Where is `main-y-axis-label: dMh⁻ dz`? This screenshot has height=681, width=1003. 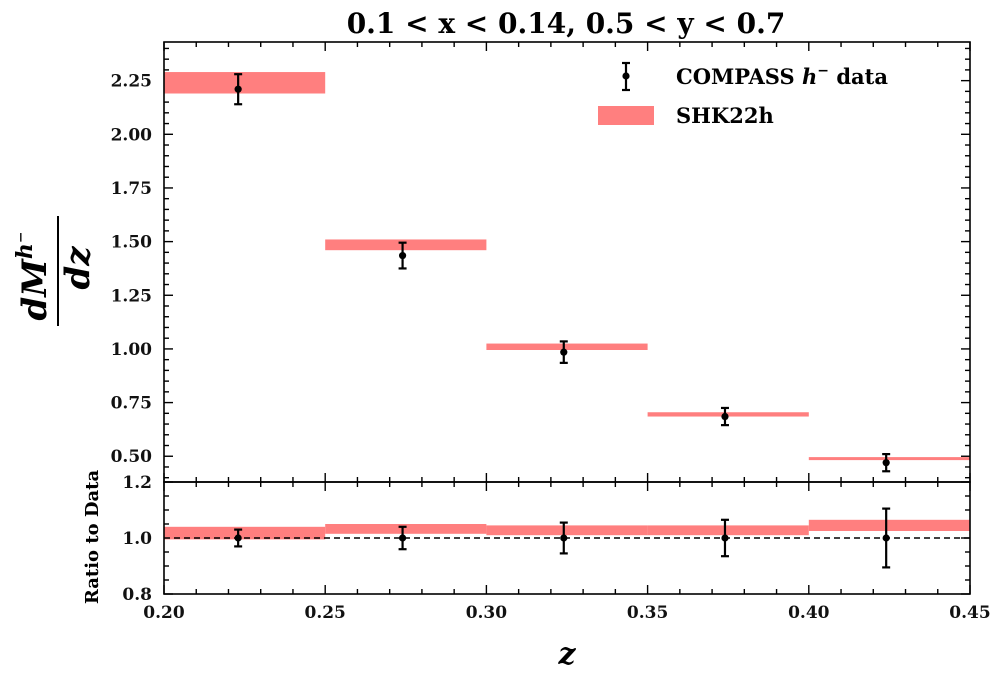
main-y-axis-label: dMh⁻ dz is located at coordinates (55, 271).